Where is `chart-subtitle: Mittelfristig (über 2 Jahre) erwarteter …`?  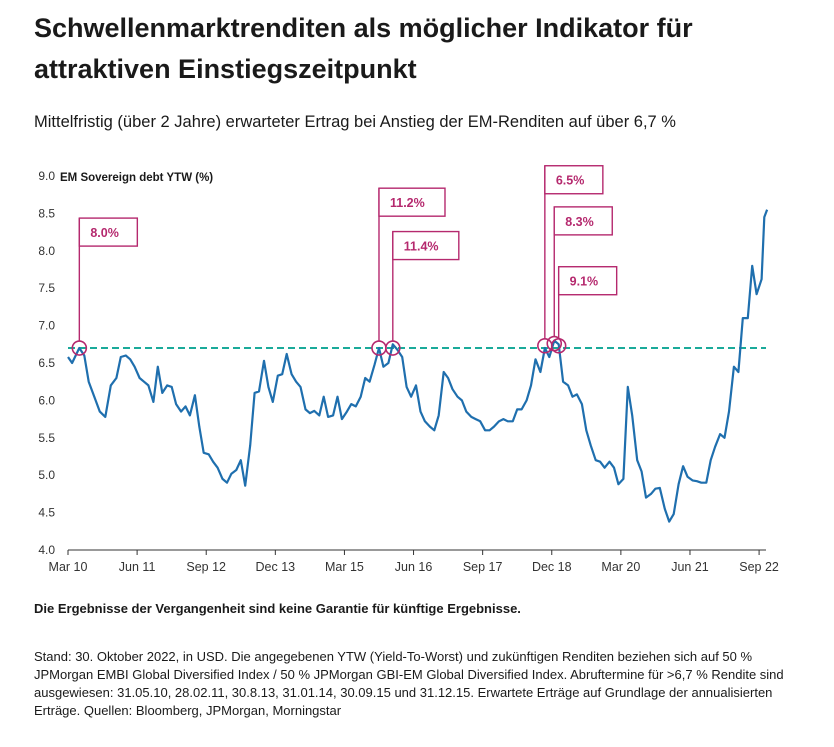
chart-subtitle: Mittelfristig (über 2 Jahre) erwarteter … is located at coordinates (355, 122).